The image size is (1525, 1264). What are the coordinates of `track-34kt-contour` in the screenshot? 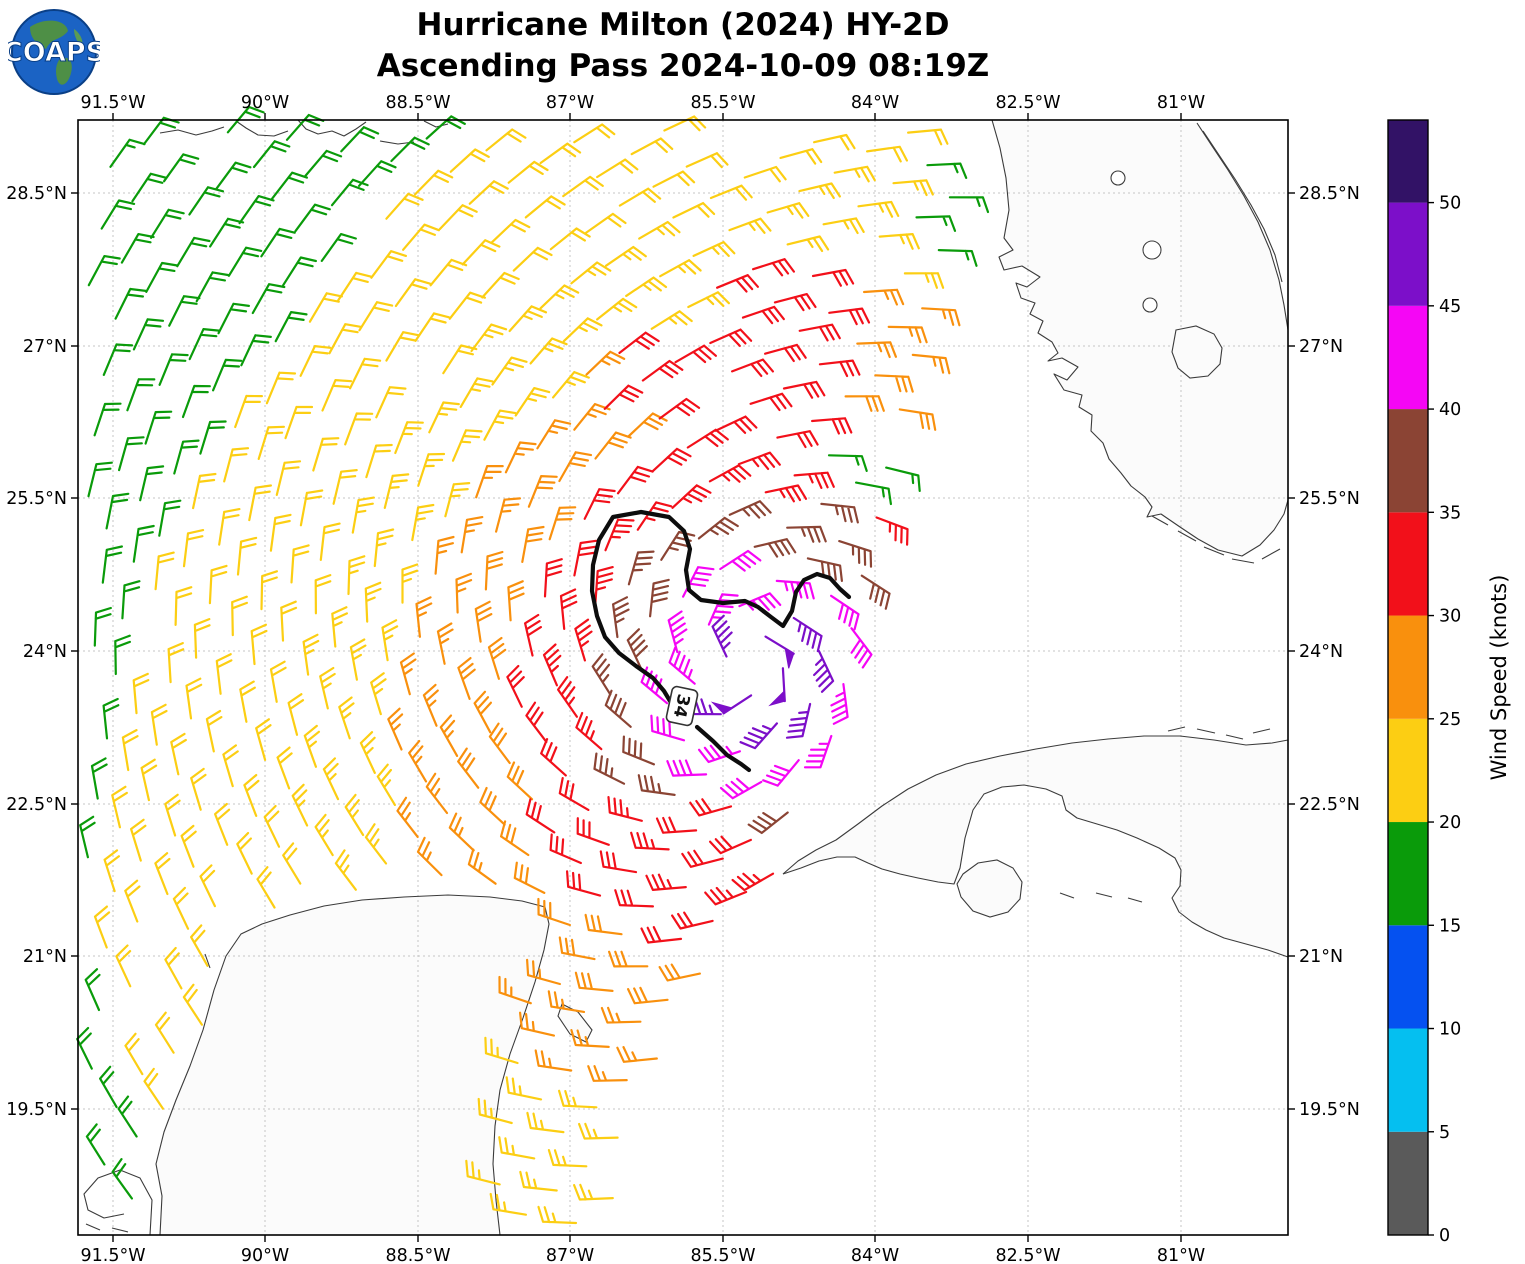 It's located at (720, 606).